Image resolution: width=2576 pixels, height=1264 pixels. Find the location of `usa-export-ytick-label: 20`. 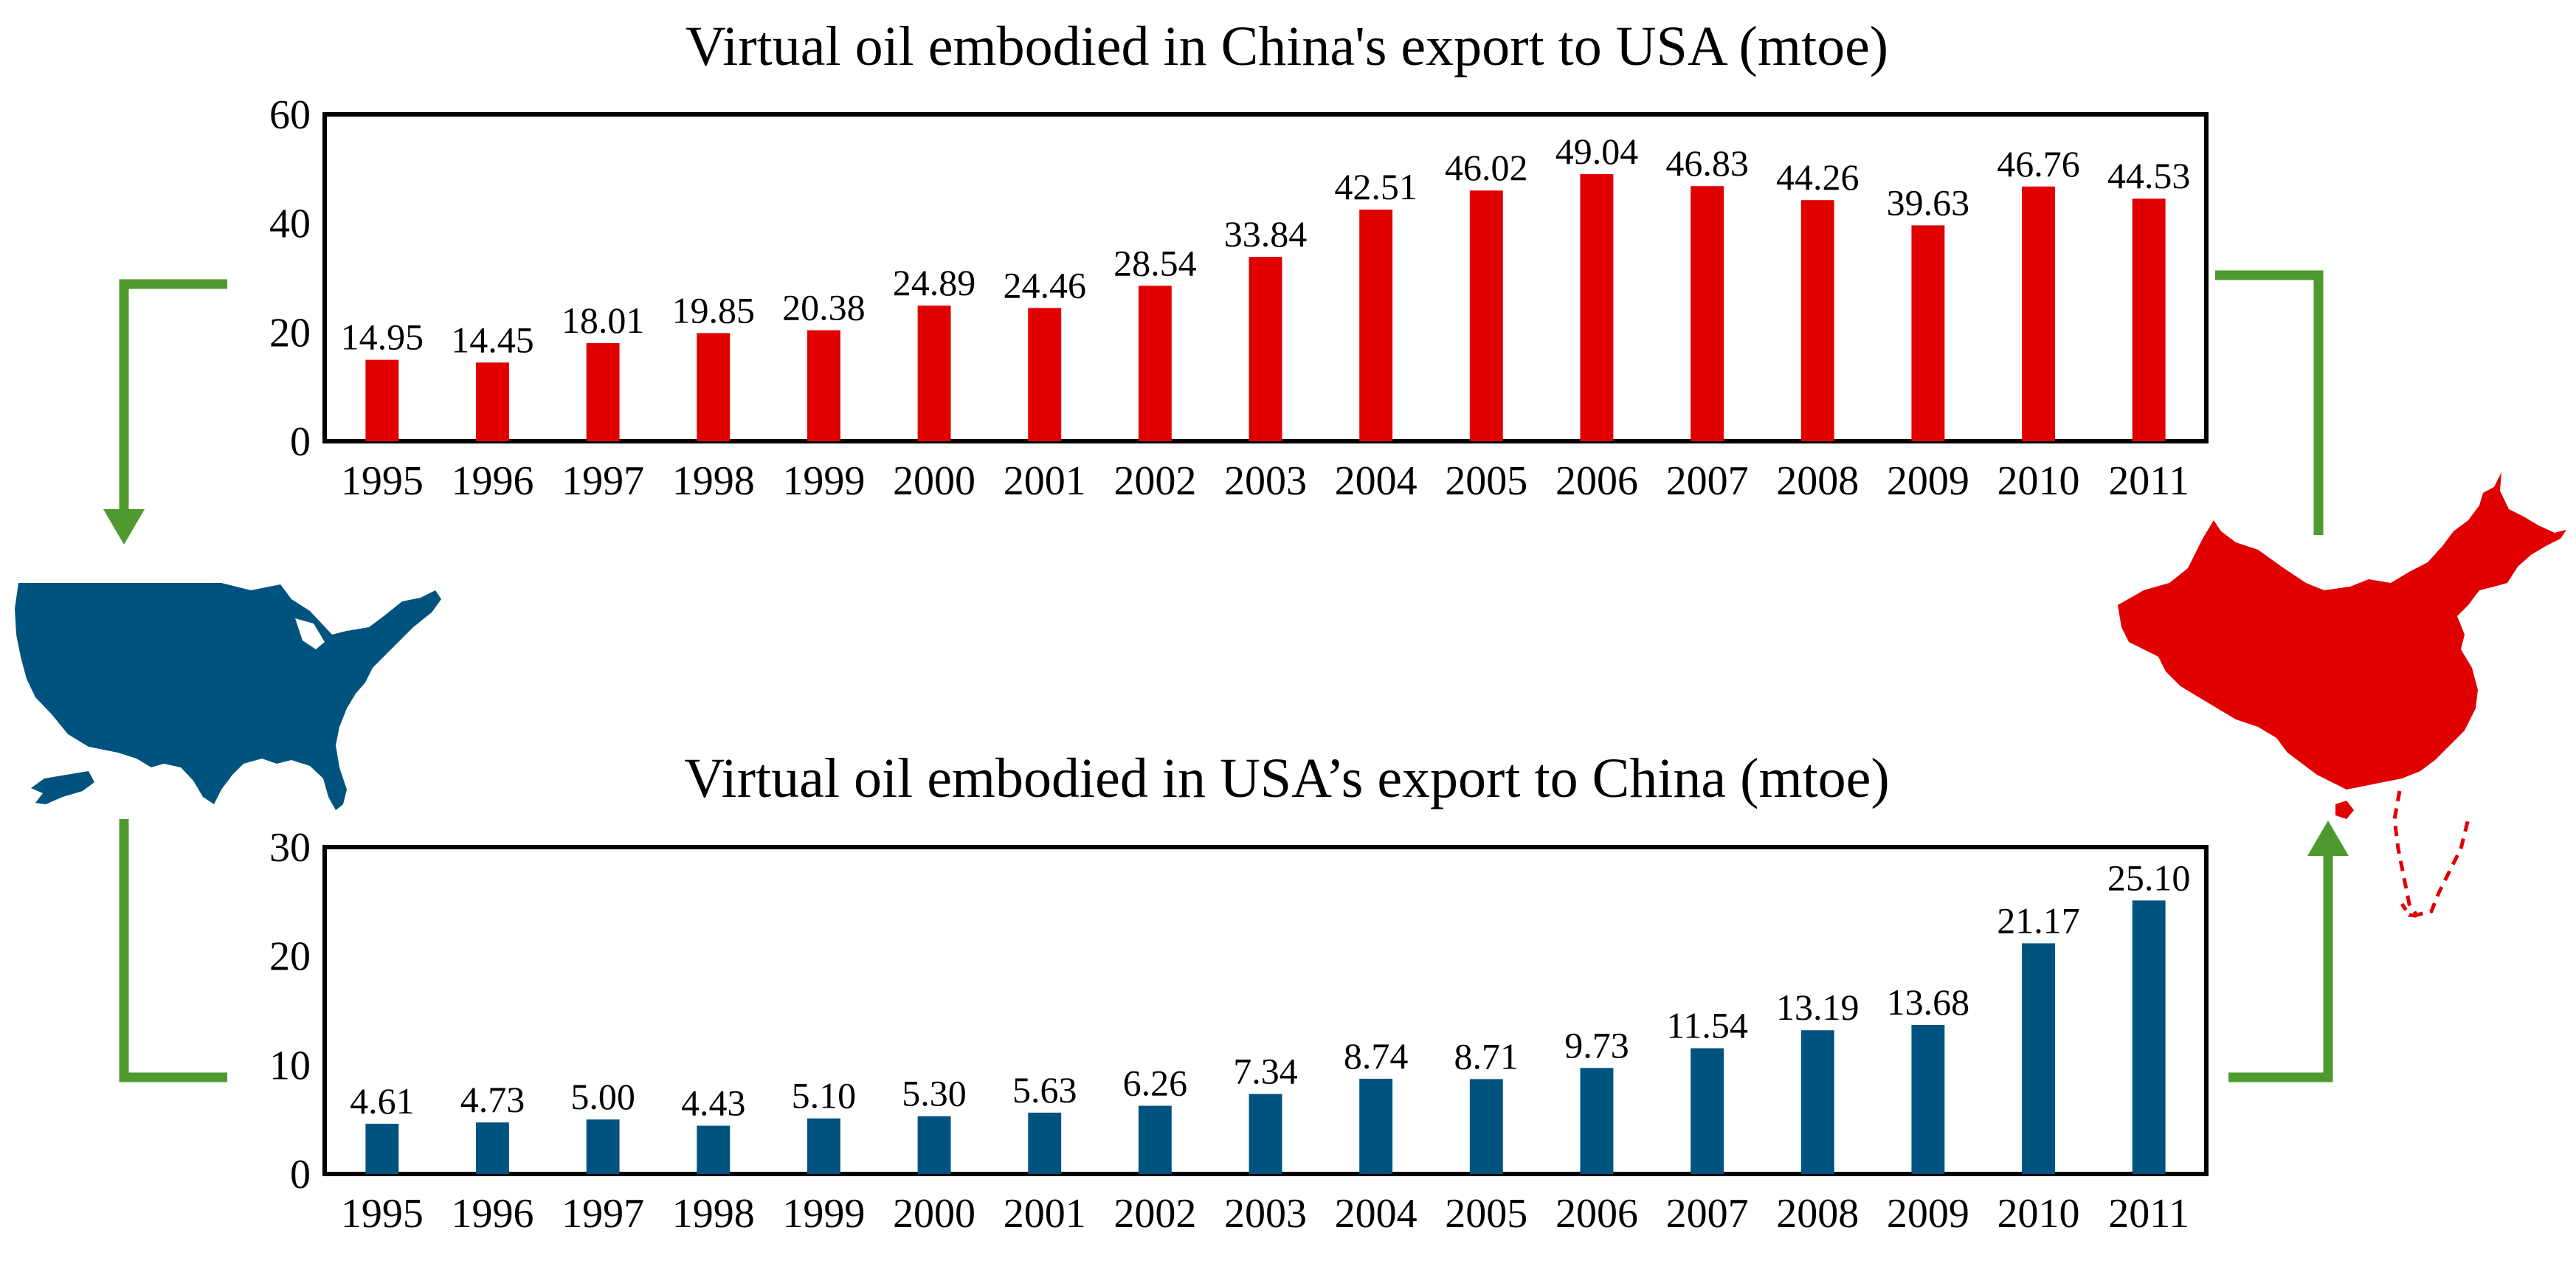

usa-export-ytick-label: 20 is located at coordinates (290, 957).